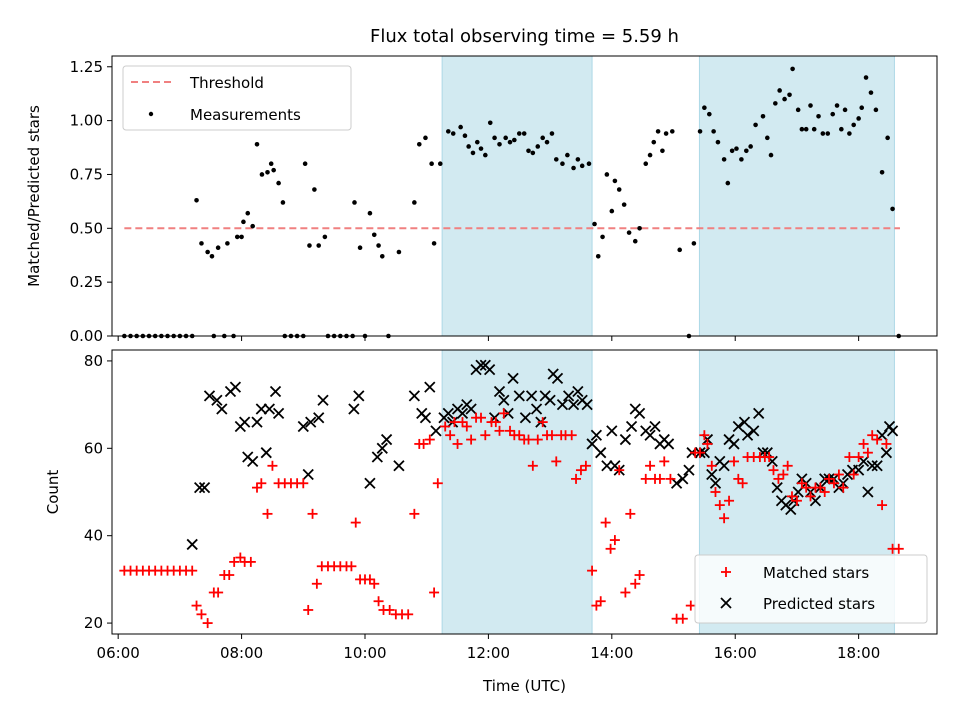  What do you see at coordinates (245, 115) in the screenshot?
I see `legend-measurements-label: Measurements` at bounding box center [245, 115].